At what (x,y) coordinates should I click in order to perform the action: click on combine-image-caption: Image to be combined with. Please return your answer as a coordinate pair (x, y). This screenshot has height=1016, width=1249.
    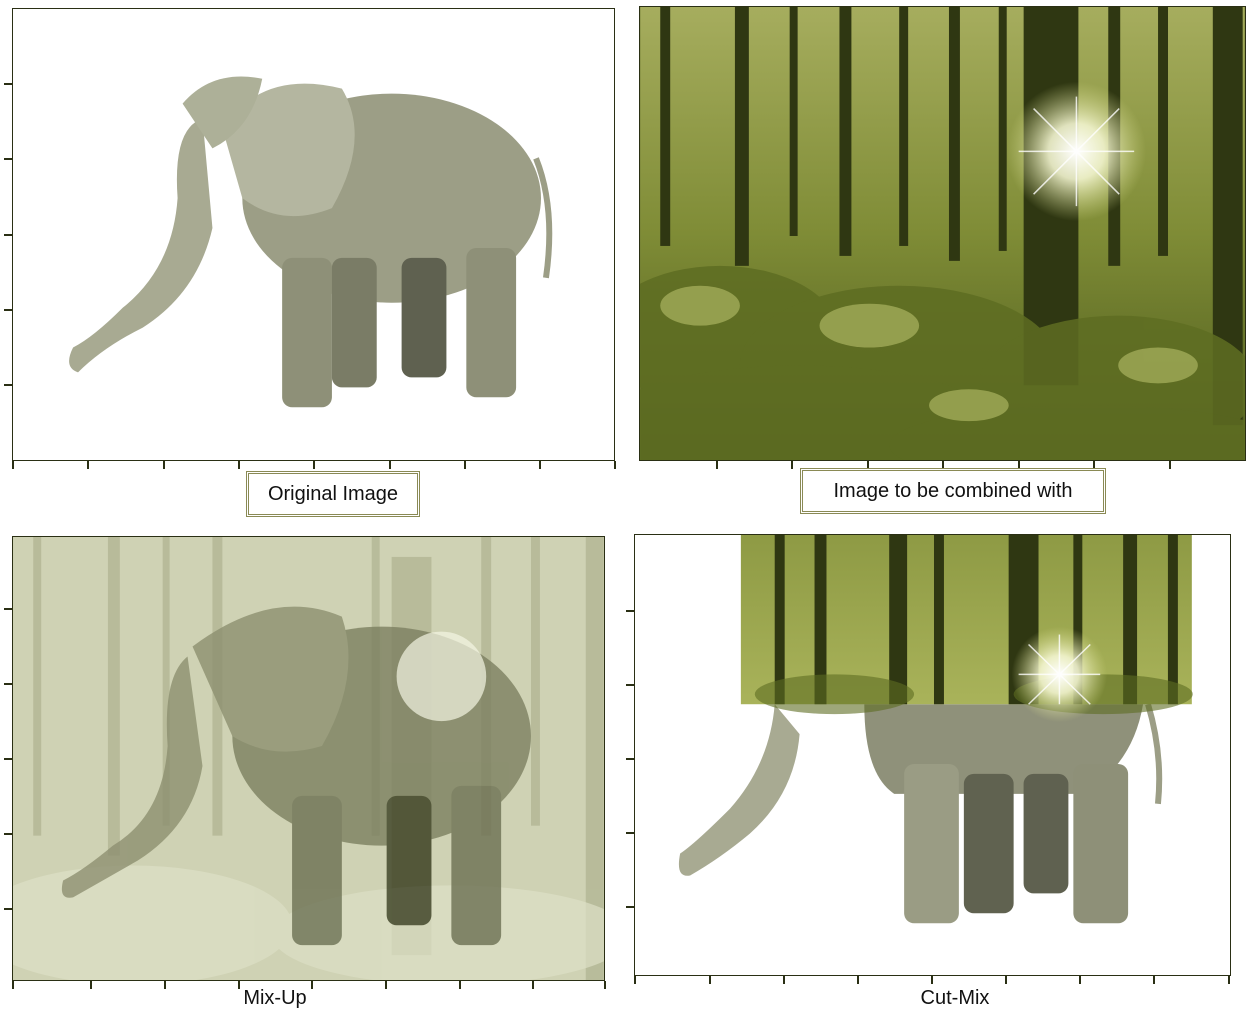
    Looking at the image, I should click on (953, 491).